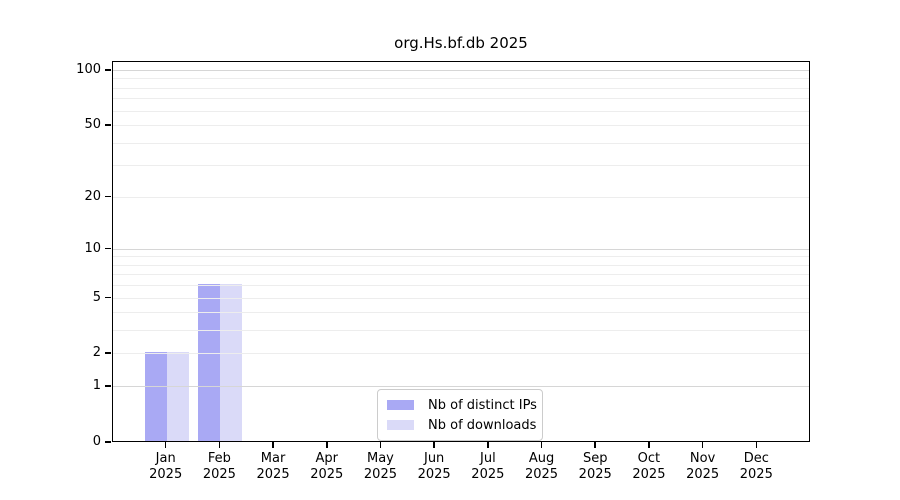 The image size is (900, 500). I want to click on x-tick-label: May 2025, so click(380, 466).